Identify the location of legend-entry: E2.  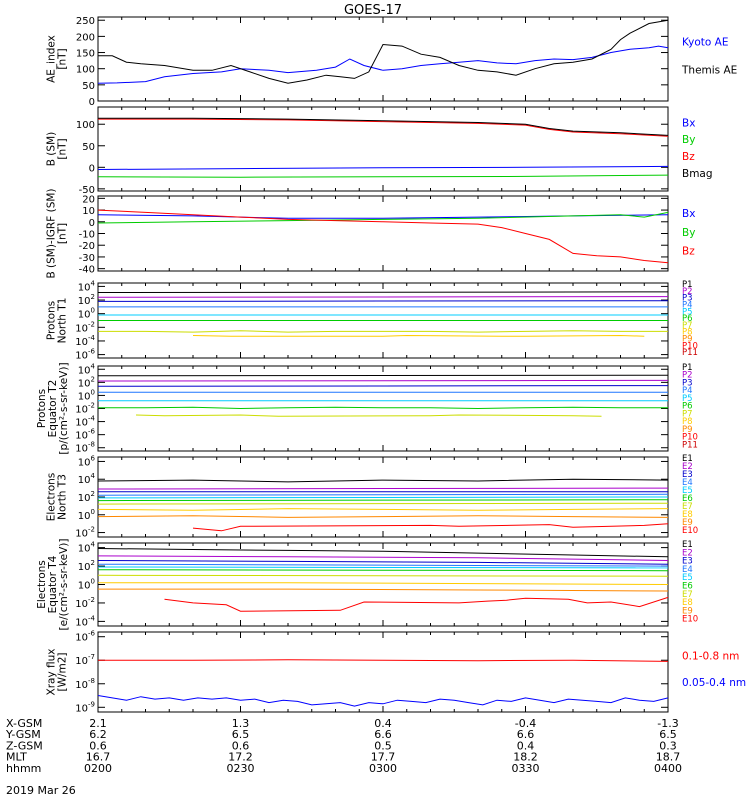
(687, 467).